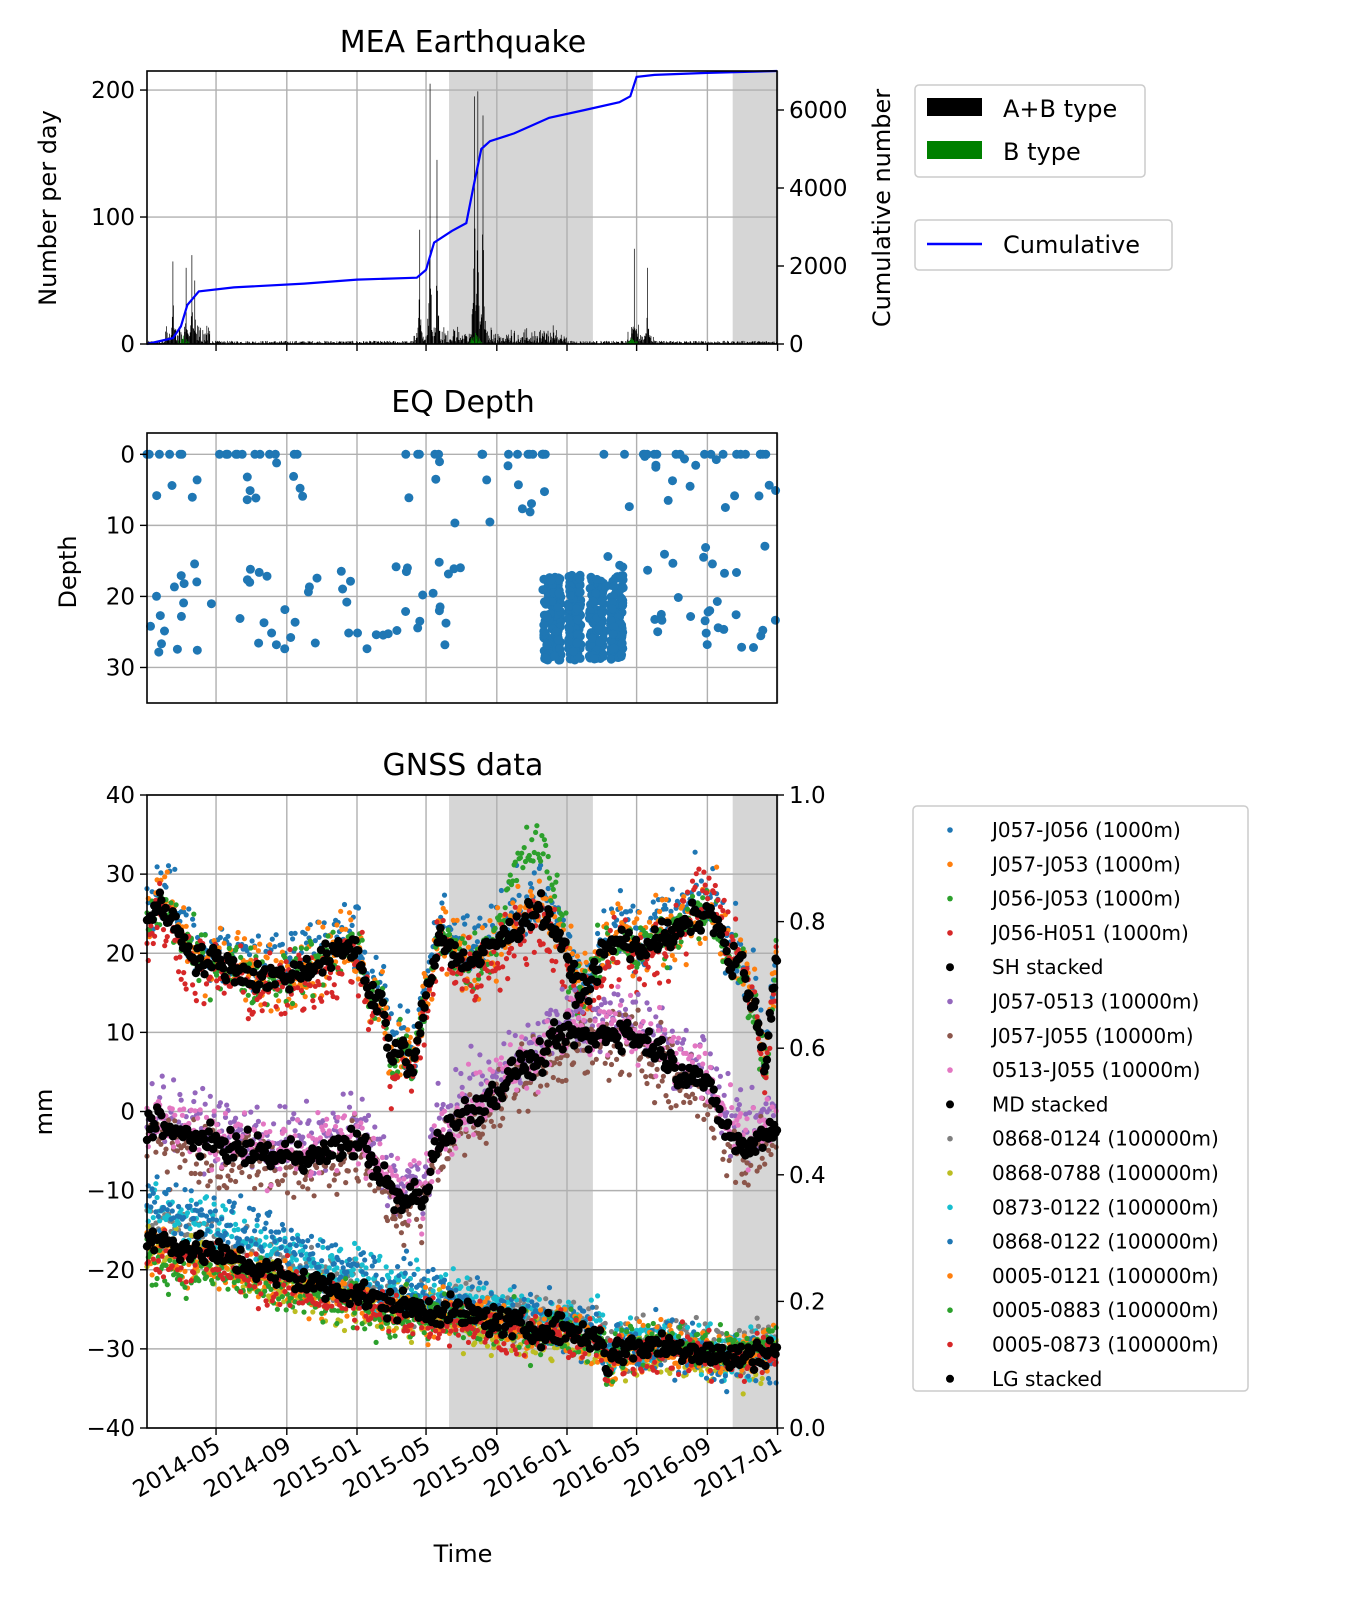 The width and height of the screenshot is (1360, 1600). I want to click on y-tick-label: 30, so click(120, 668).